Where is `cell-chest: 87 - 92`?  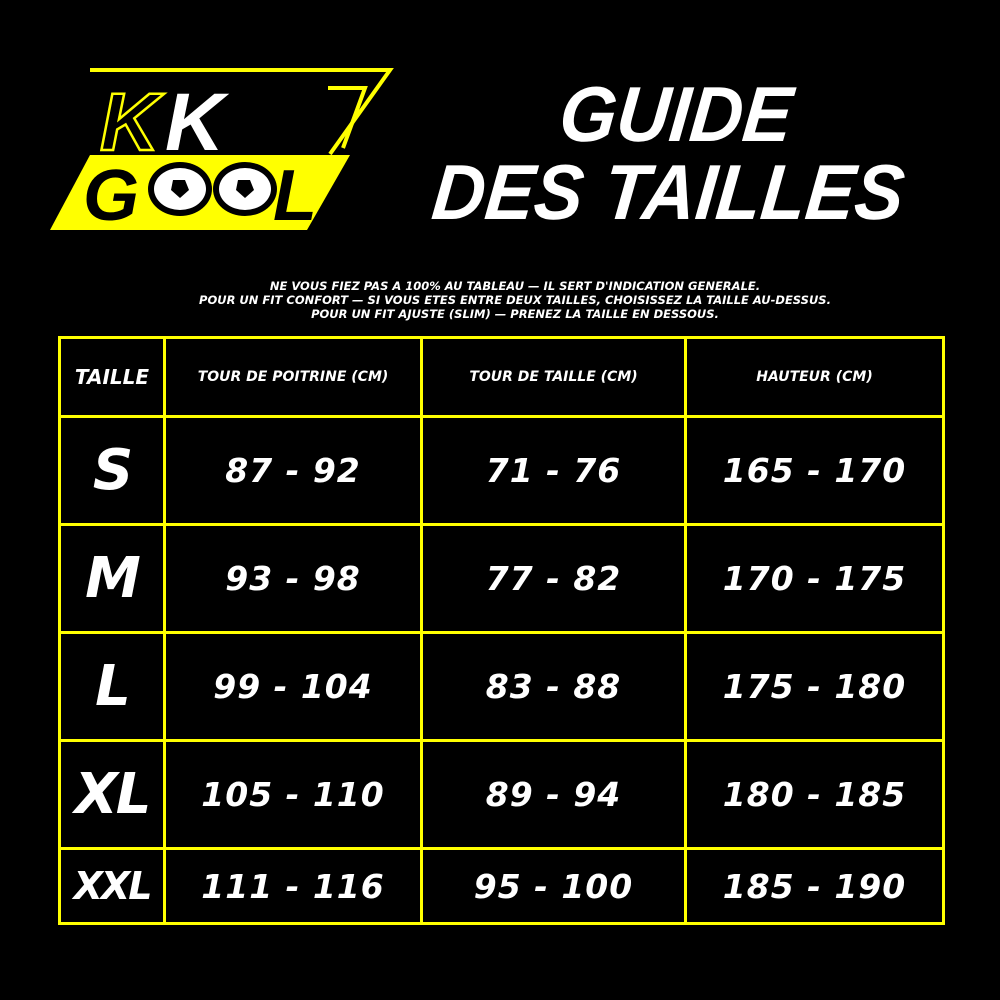 cell-chest: 87 - 92 is located at coordinates (293, 470).